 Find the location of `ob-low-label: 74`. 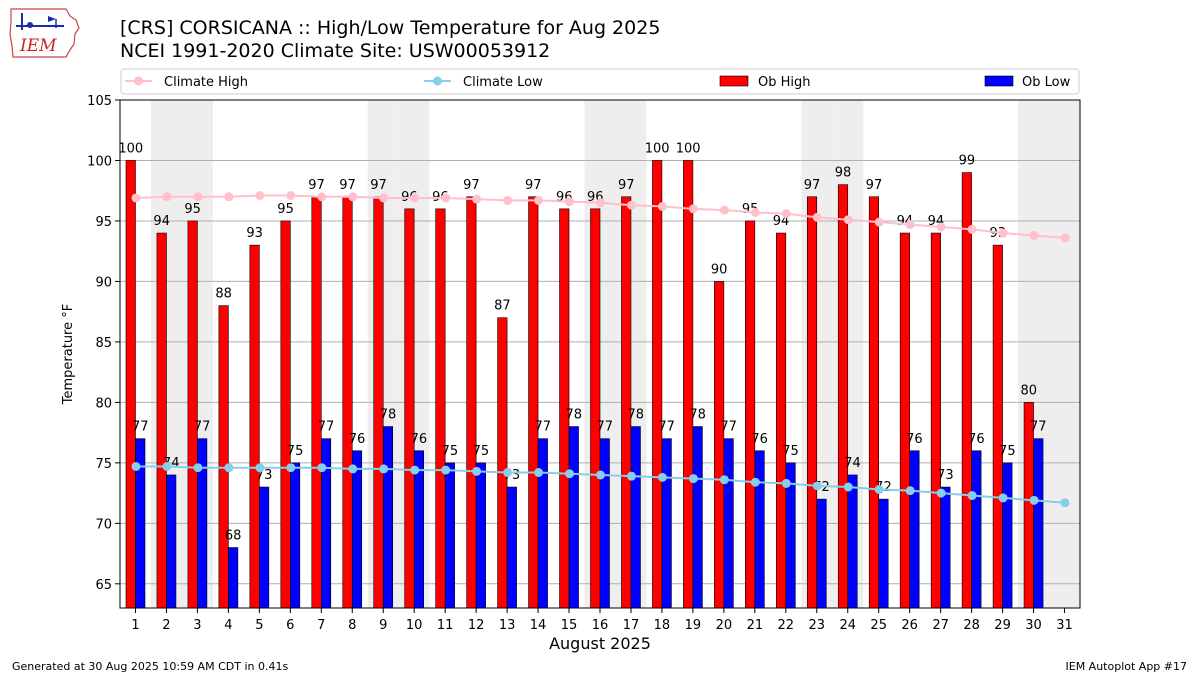

ob-low-label: 74 is located at coordinates (852, 463).